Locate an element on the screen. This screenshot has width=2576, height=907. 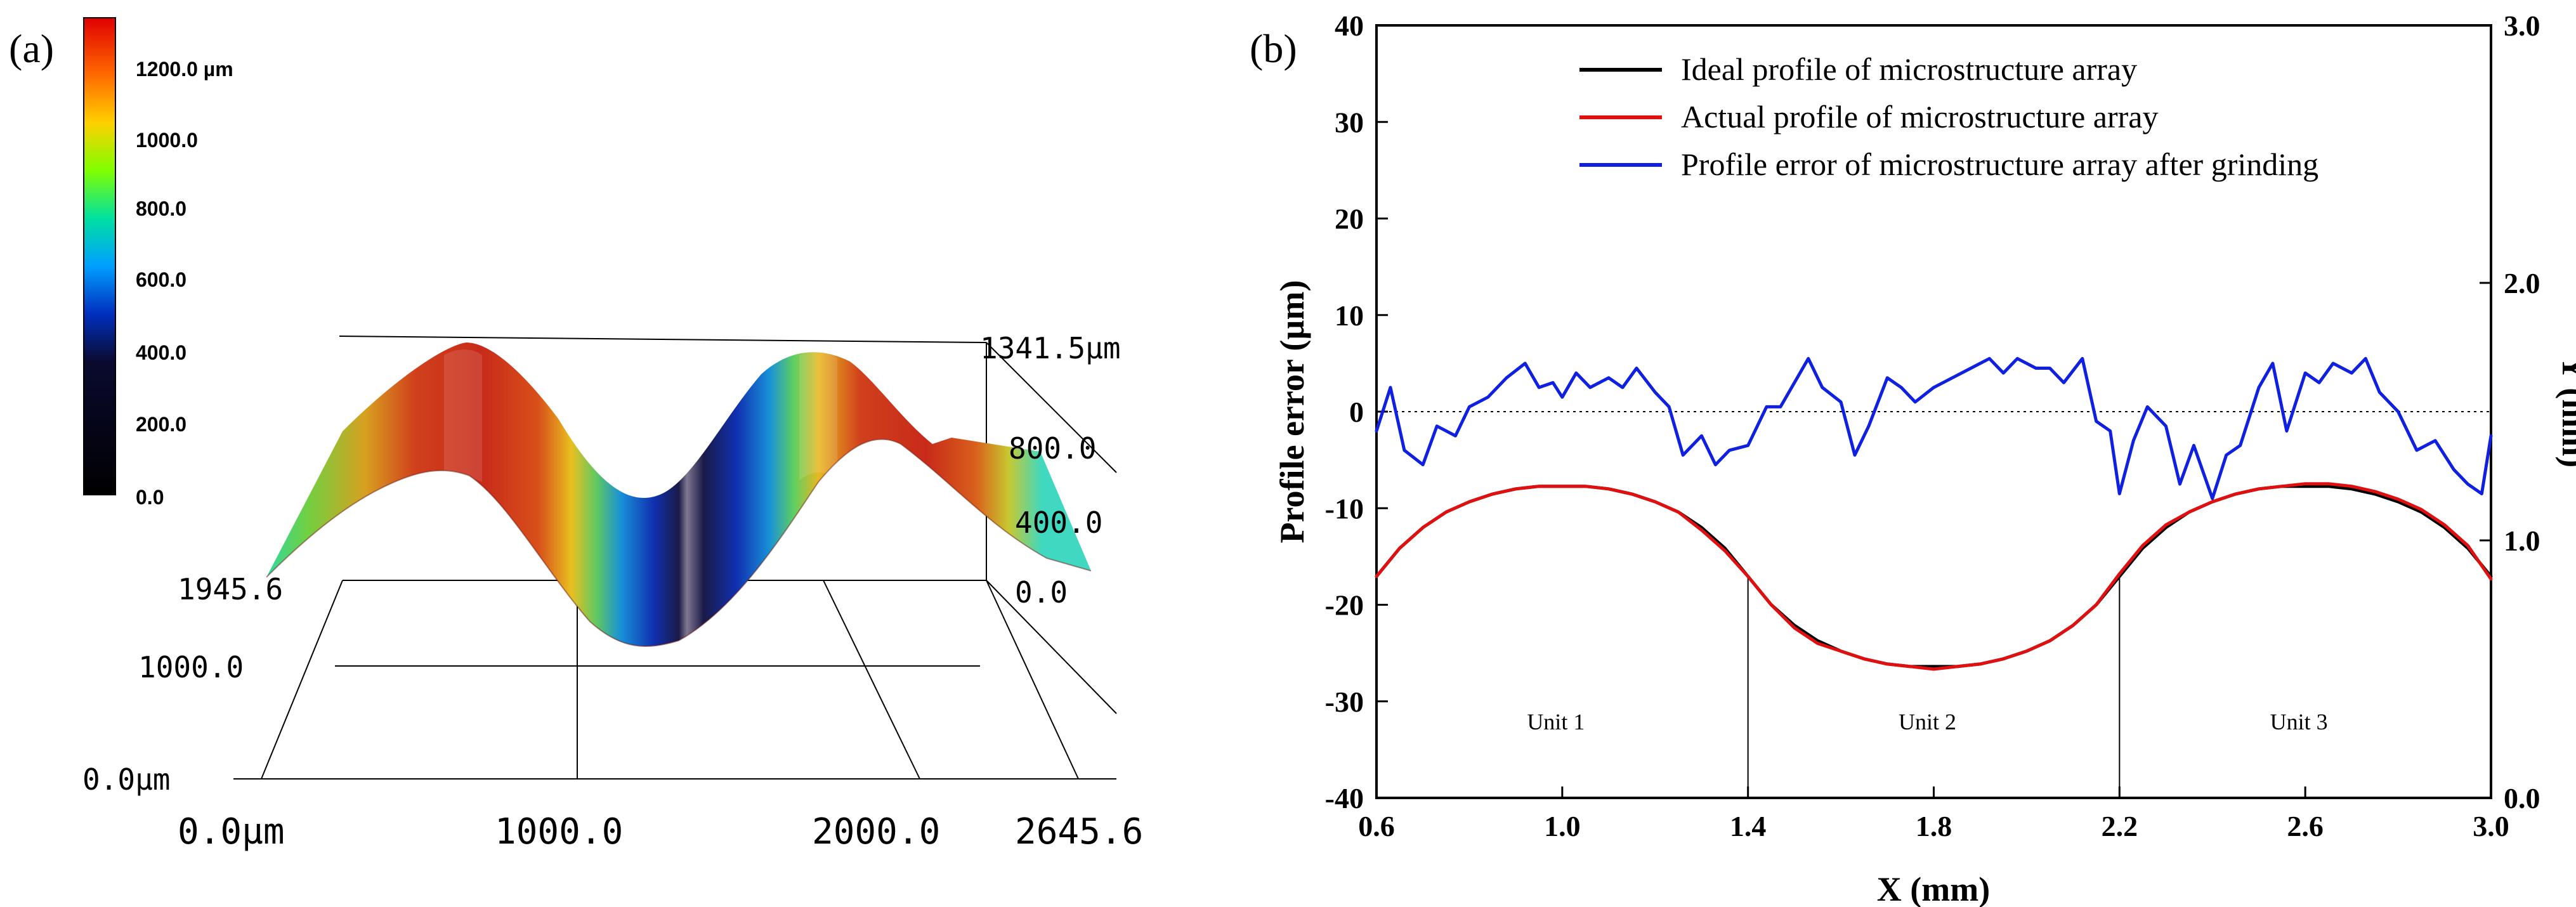
colorbar-tick: 200.0 is located at coordinates (161, 425).